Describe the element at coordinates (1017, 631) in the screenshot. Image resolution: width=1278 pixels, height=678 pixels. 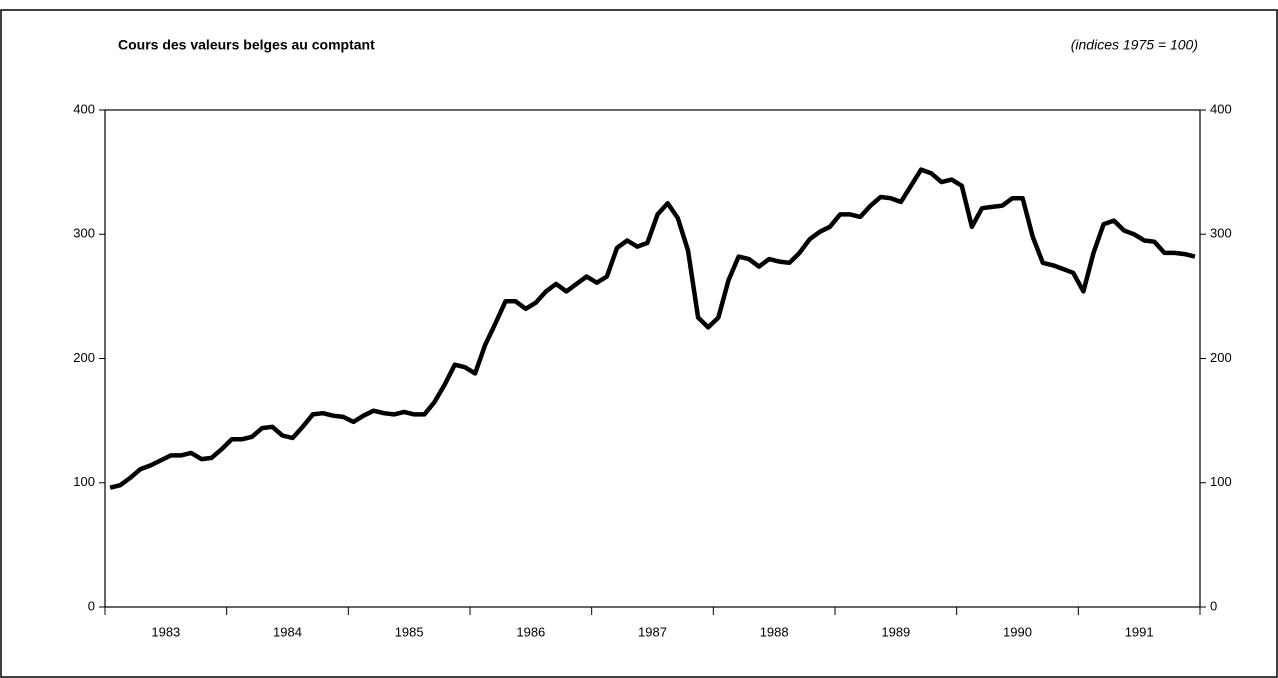
I see `x-tick-label: 1990` at that location.